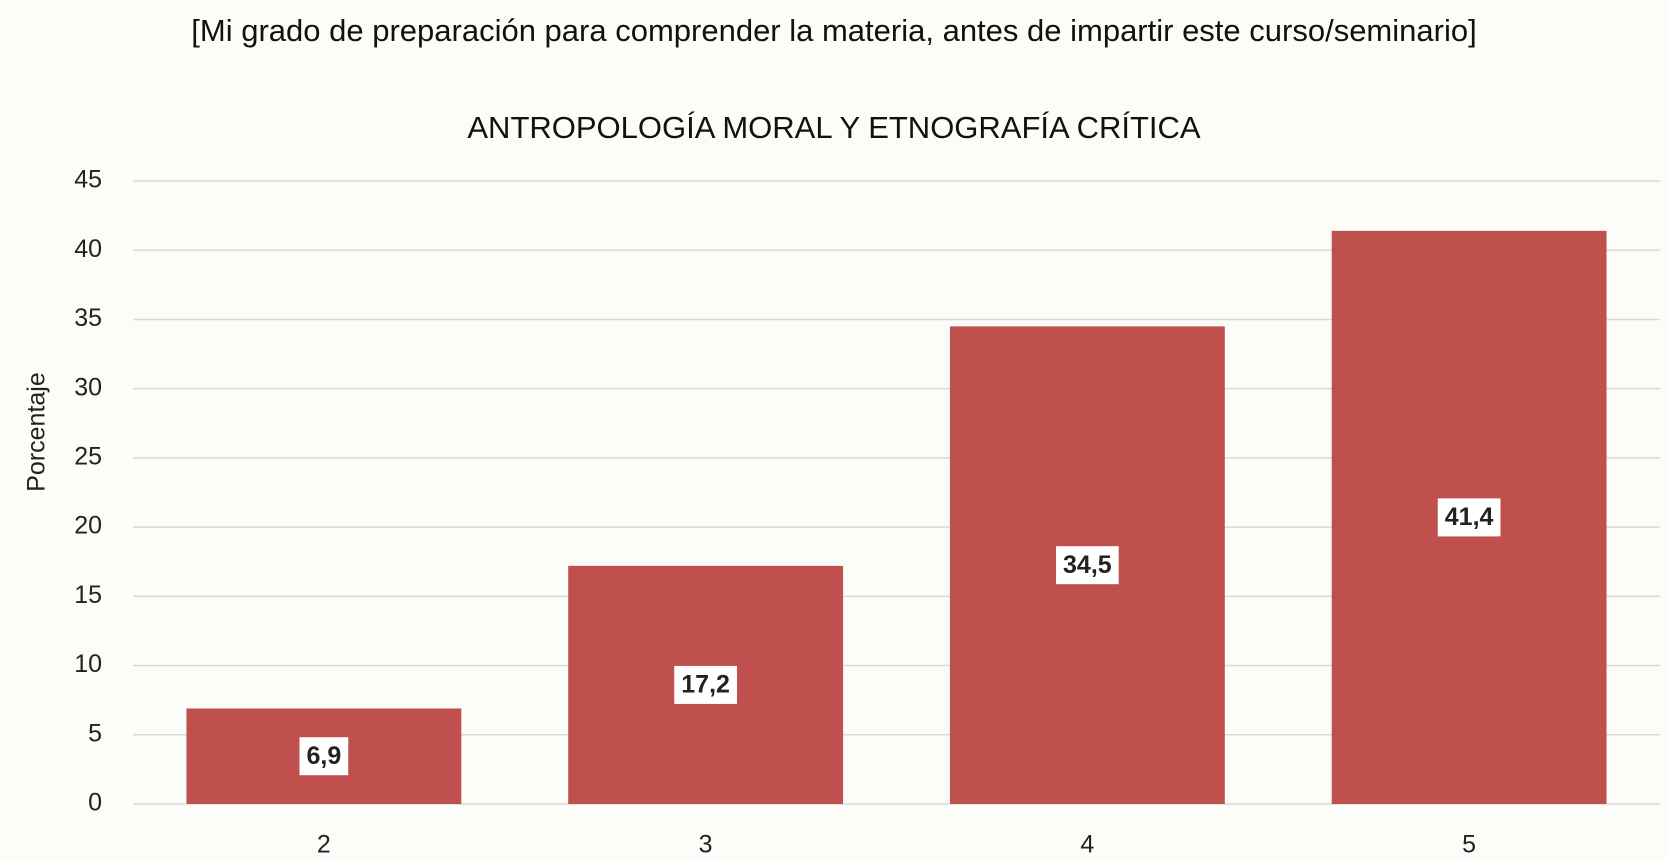 The height and width of the screenshot is (859, 1668). What do you see at coordinates (37, 432) in the screenshot?
I see `y-axis-label: Porcentaje` at bounding box center [37, 432].